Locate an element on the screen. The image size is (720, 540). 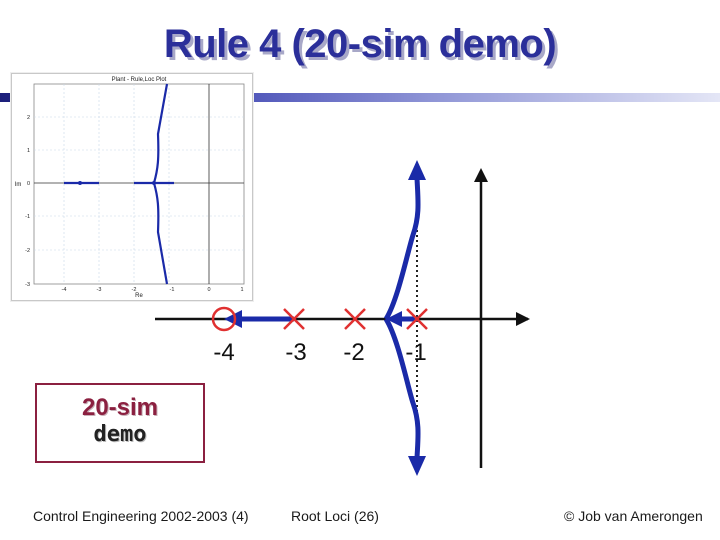
zero-marker is located at coordinates (224, 319).